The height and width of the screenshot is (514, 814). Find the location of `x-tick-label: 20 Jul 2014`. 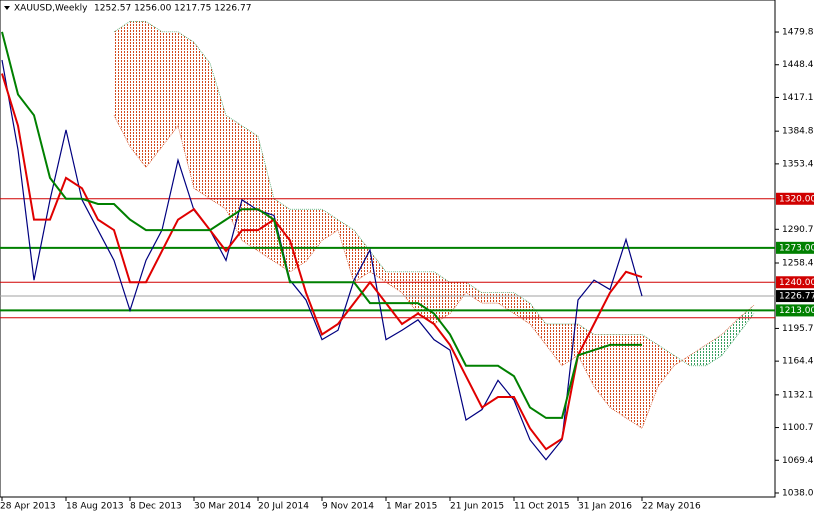

x-tick-label: 20 Jul 2014 is located at coordinates (283, 507).